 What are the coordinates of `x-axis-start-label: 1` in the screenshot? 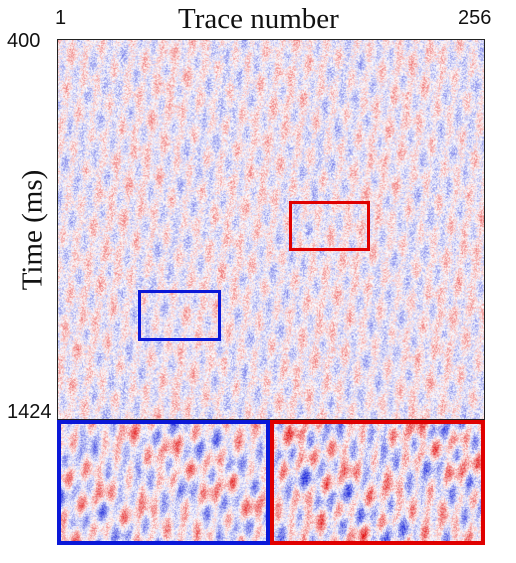 It's located at (61, 18).